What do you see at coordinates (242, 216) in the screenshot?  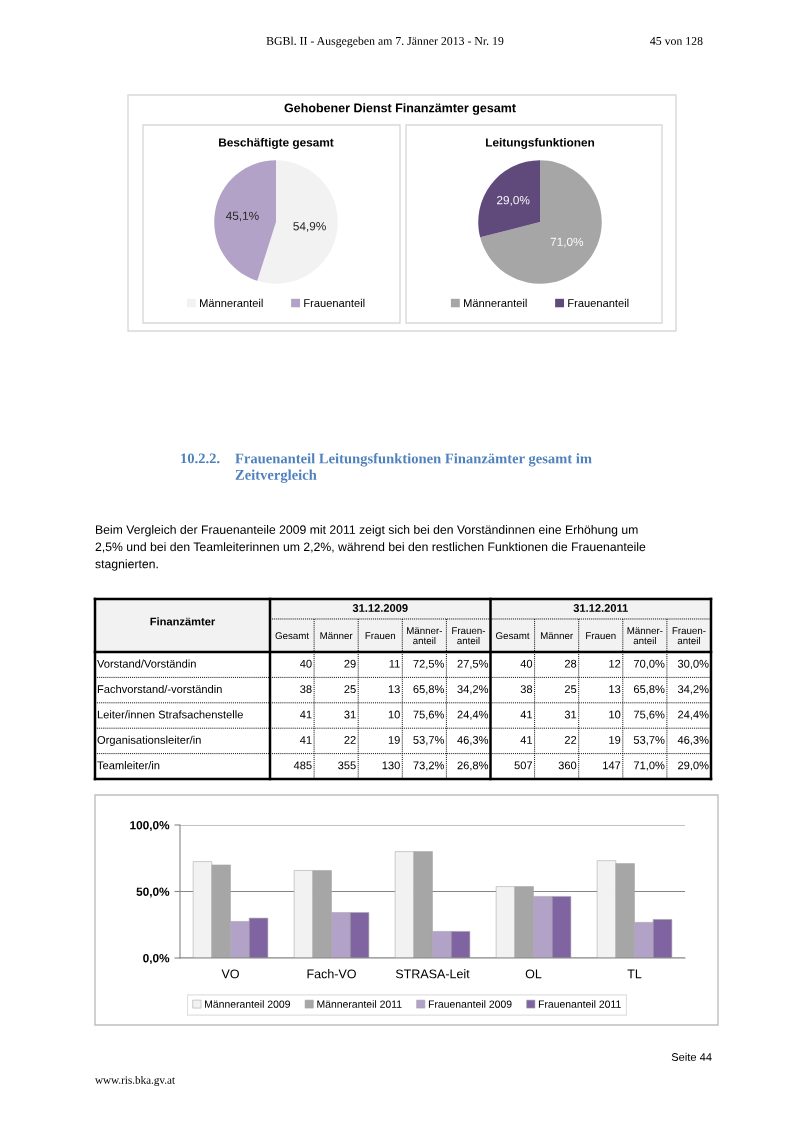 I see `data-label: 45,1%` at bounding box center [242, 216].